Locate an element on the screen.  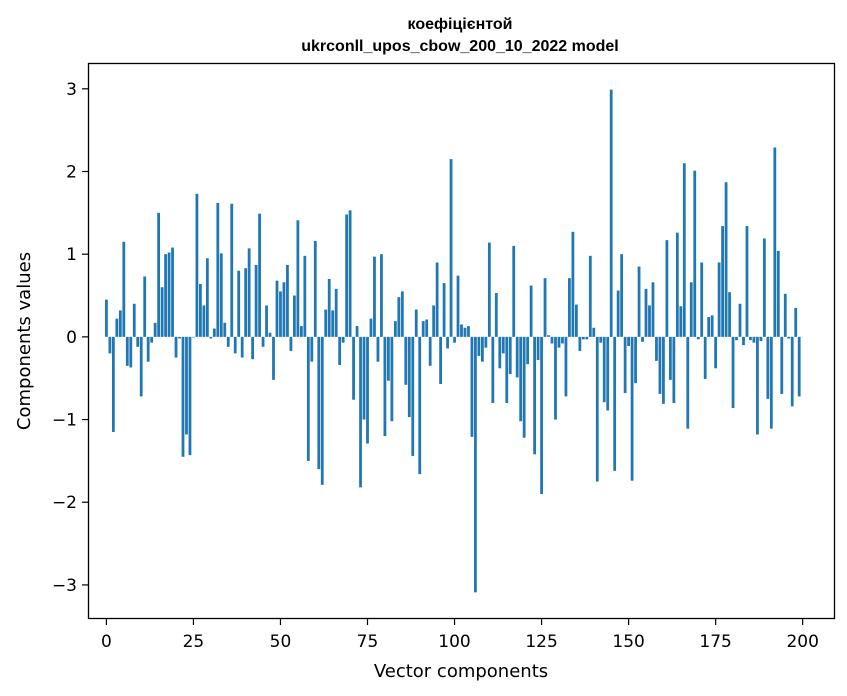
x-tick-label: 150 is located at coordinates (628, 642).